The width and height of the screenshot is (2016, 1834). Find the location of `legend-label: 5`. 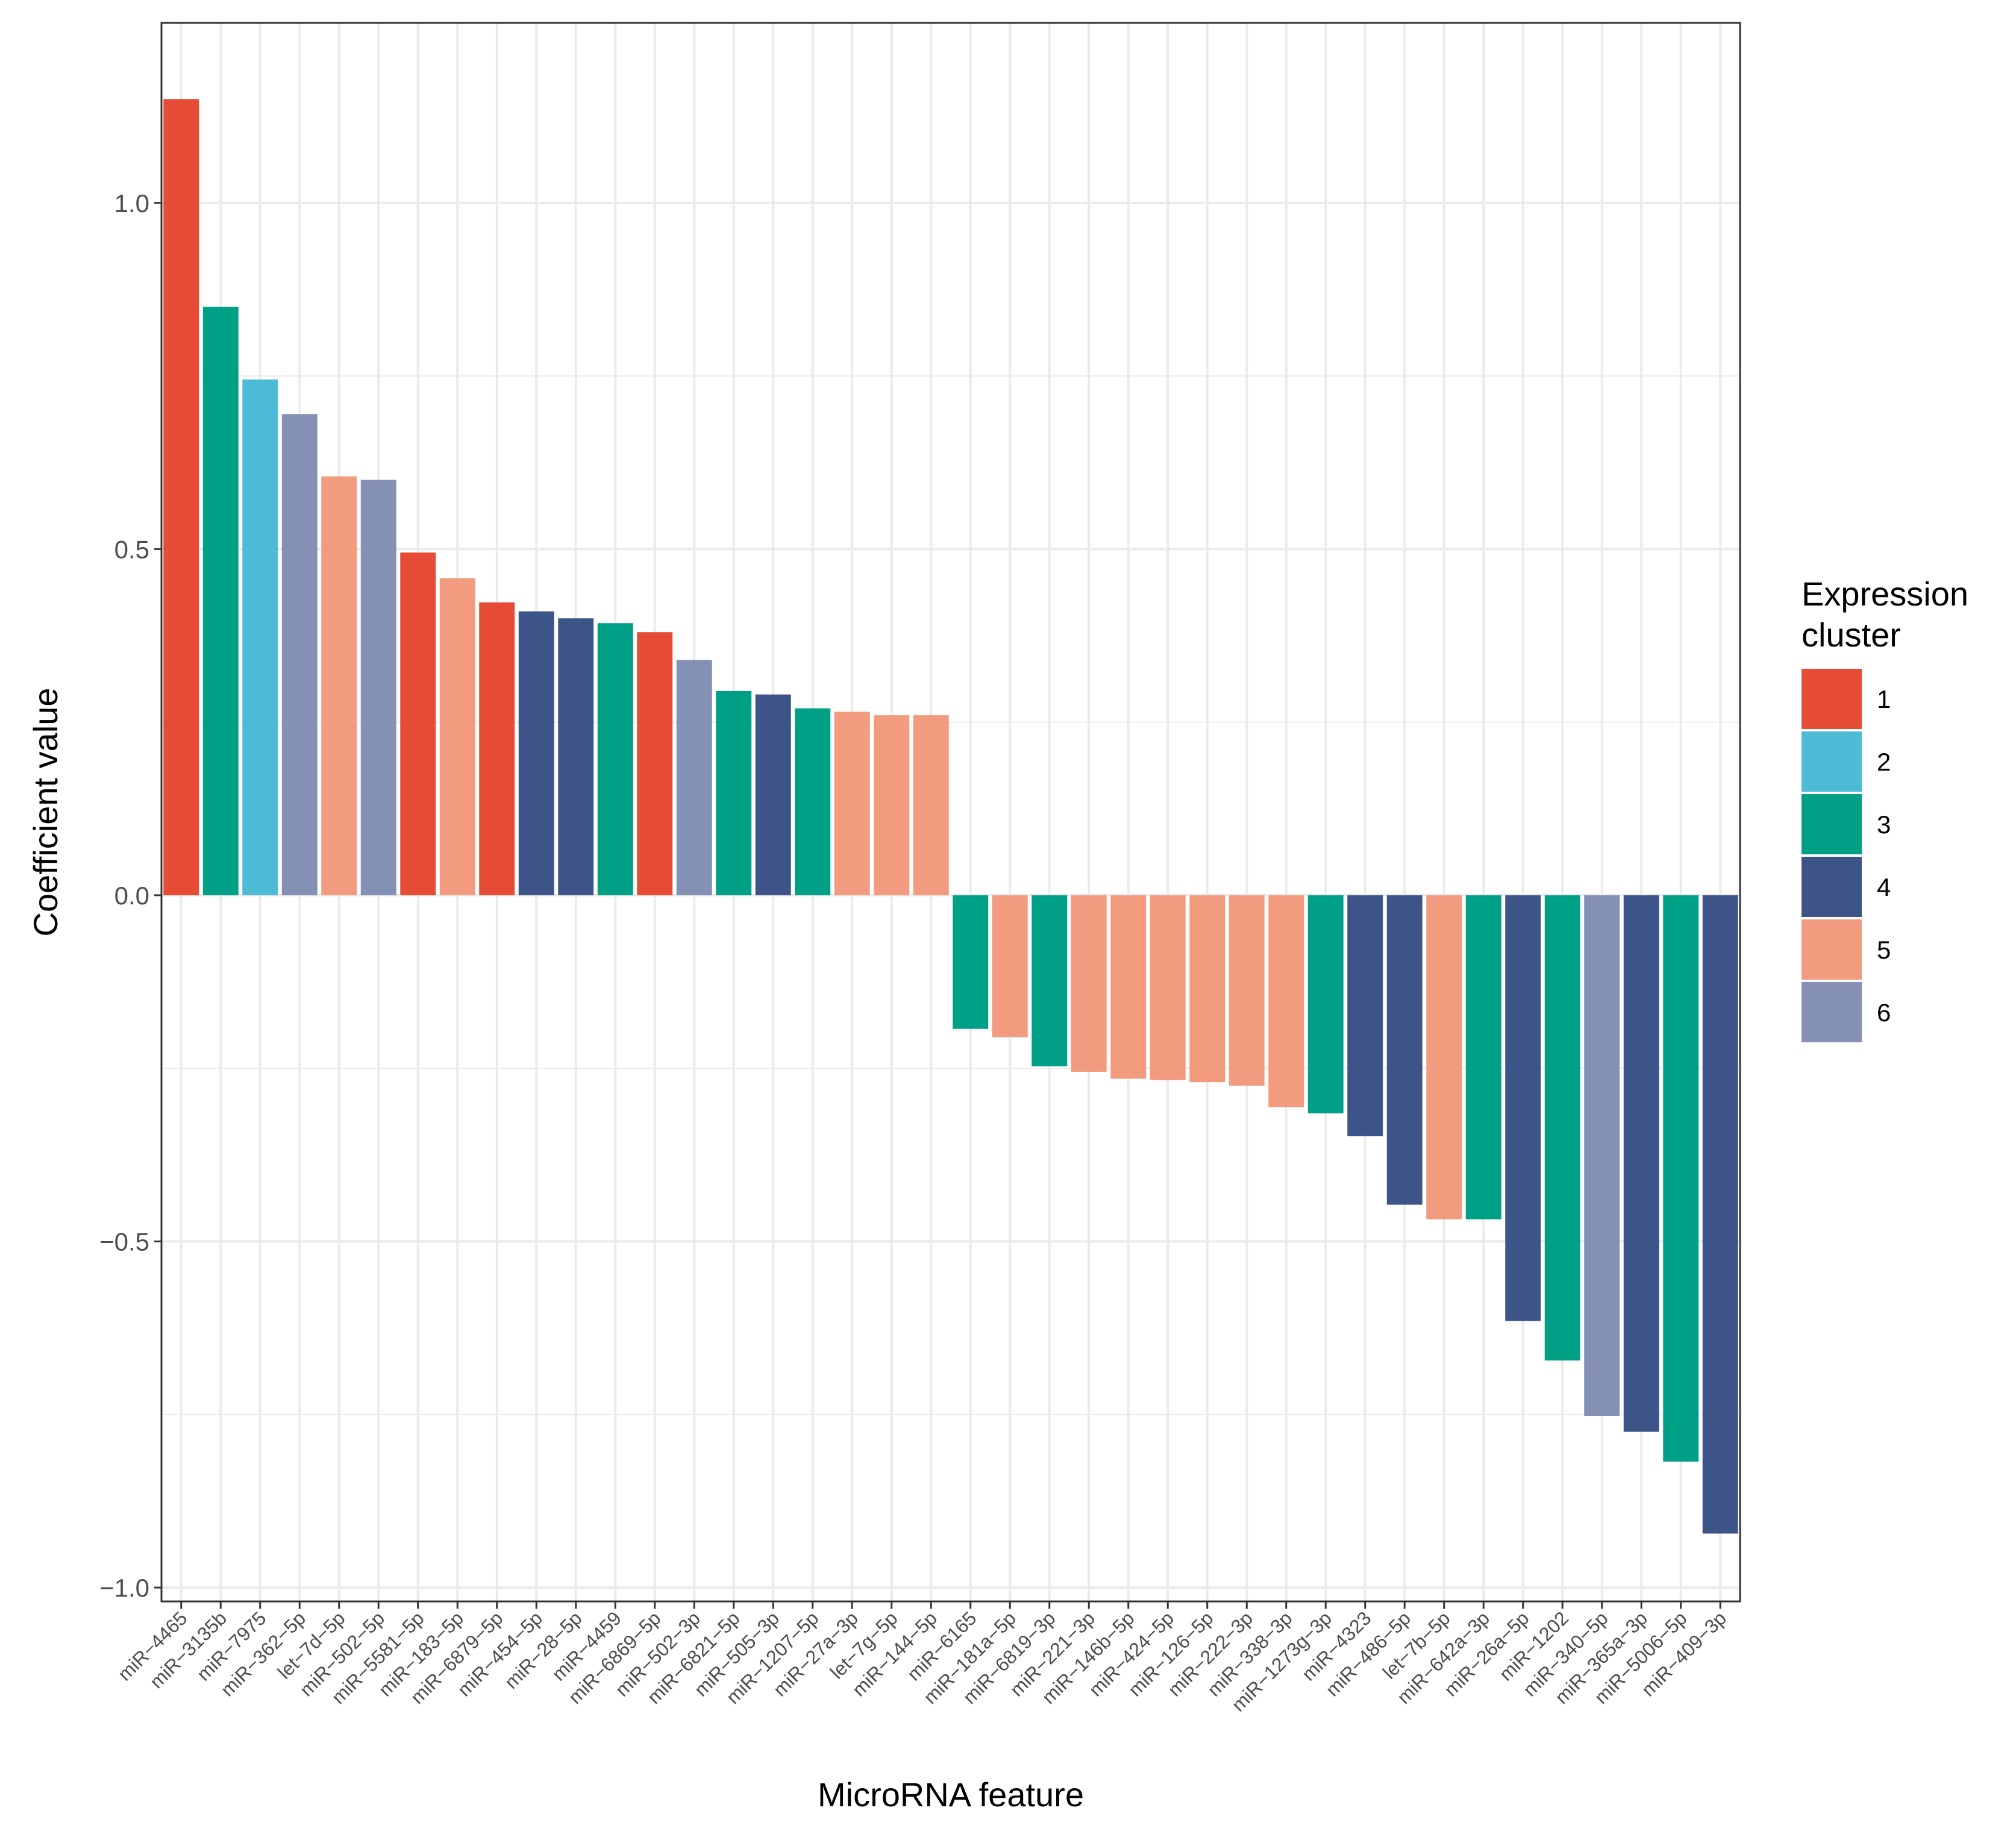

legend-label: 5 is located at coordinates (1884, 950).